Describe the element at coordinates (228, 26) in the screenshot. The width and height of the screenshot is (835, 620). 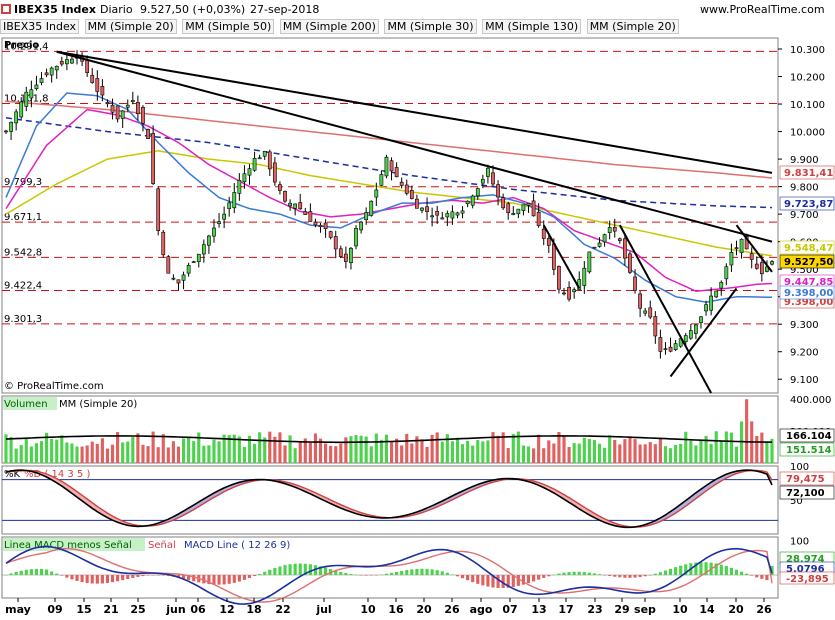
I see `legend-item-sma50: MM (Simple 50)` at that location.